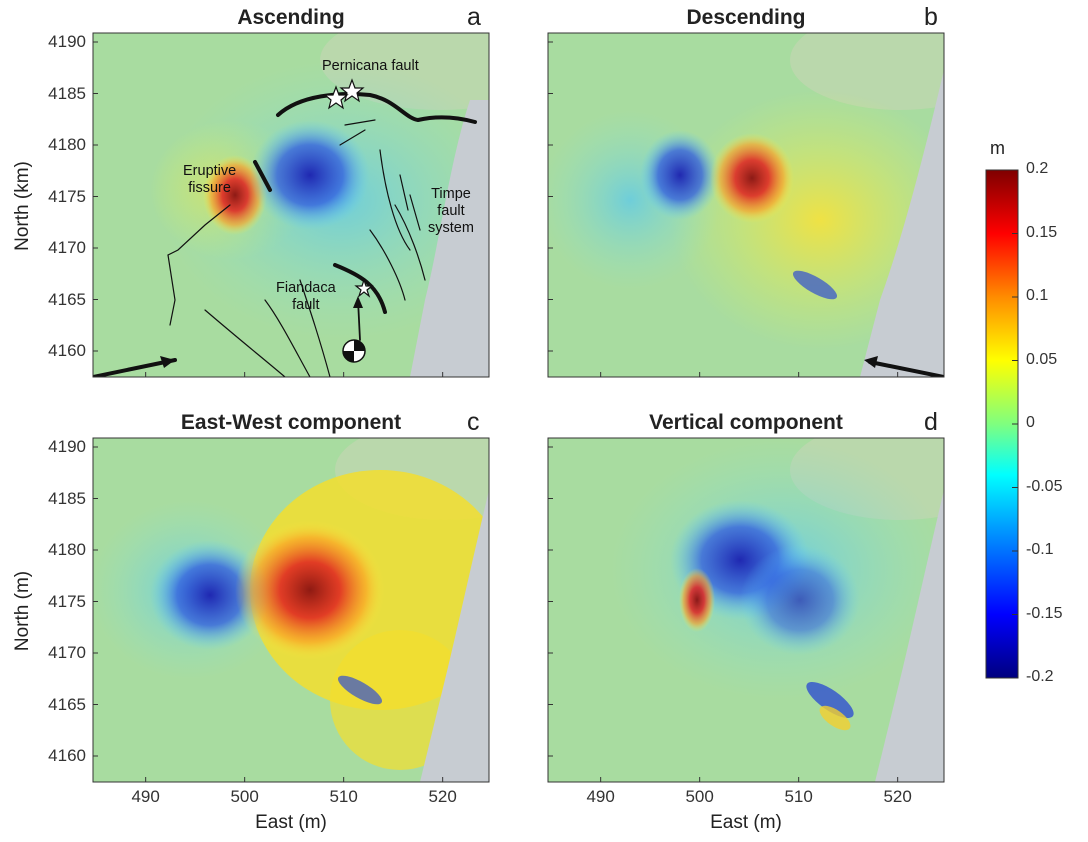  I want to click on label-pernicana-fault: Pernicana fault, so click(370, 66).